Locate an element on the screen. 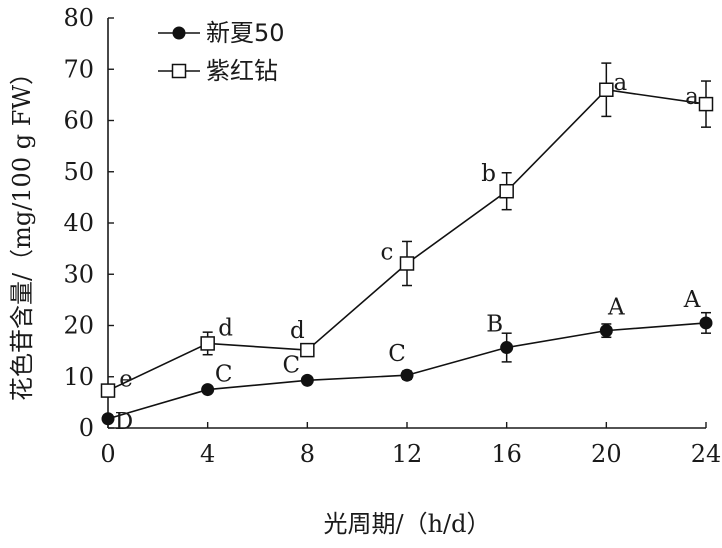 The image size is (722, 548). y-tick-label: 30 is located at coordinates (78, 274).